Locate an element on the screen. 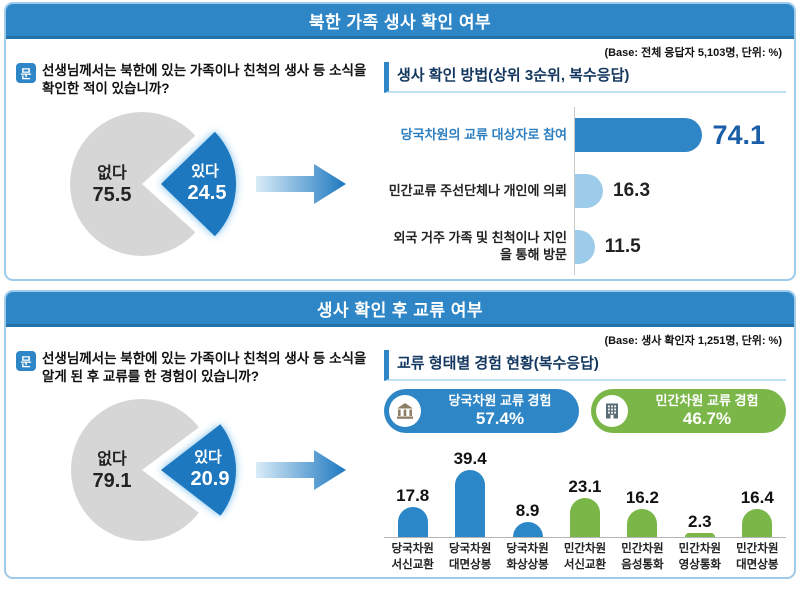 This screenshot has height=602, width=800. pie-chart-exchange: 없다 79.1 있다 20.9 is located at coordinates (154, 470).